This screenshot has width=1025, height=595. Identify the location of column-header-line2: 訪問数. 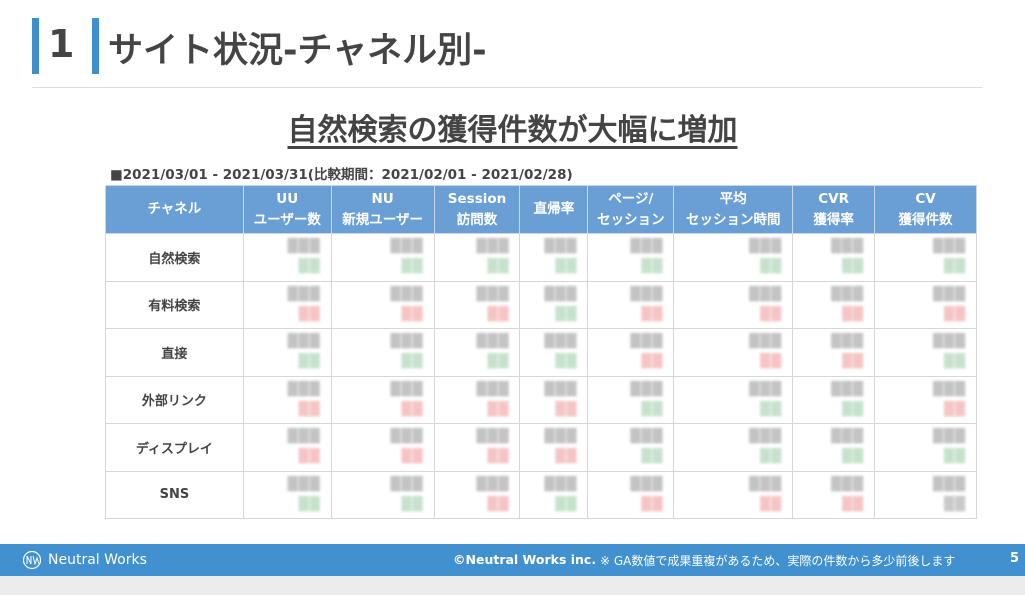
(477, 219).